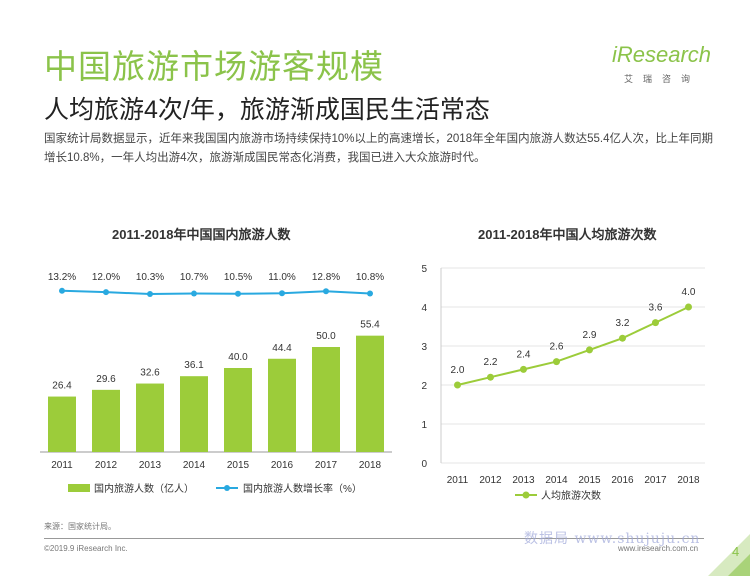 The image size is (750, 576). I want to click on bar-label-2017: 50.0, so click(326, 336).